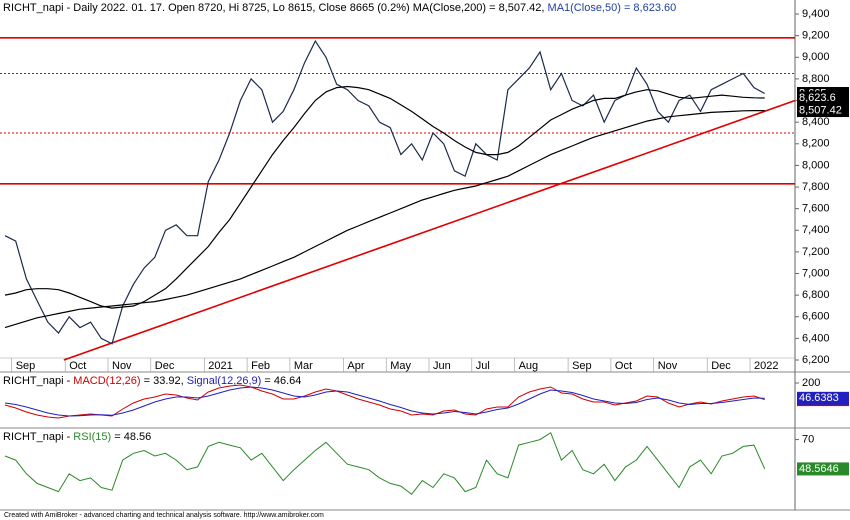 The width and height of the screenshot is (850, 520). Describe the element at coordinates (612, 8) in the screenshot. I see `title-part: MA1(Close,50) = 8,623.60` at that location.